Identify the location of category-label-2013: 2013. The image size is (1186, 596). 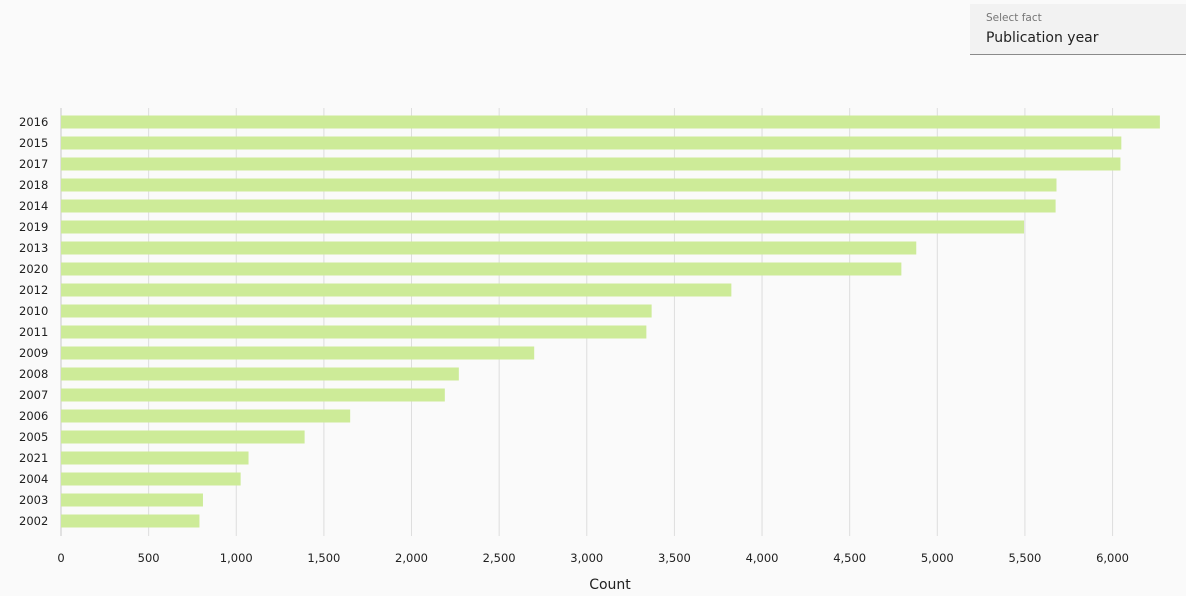
(33, 248).